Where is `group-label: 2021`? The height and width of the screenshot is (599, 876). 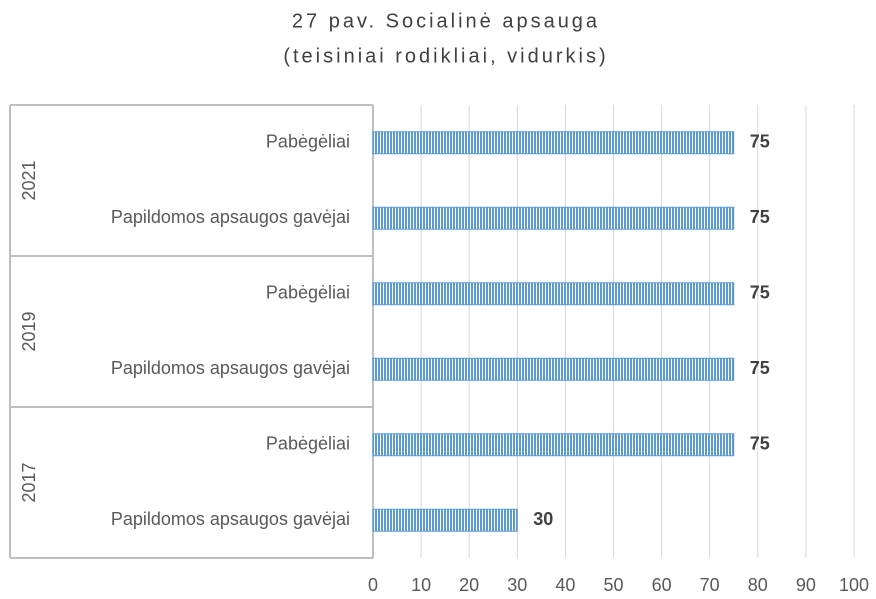 group-label: 2021 is located at coordinates (29, 180).